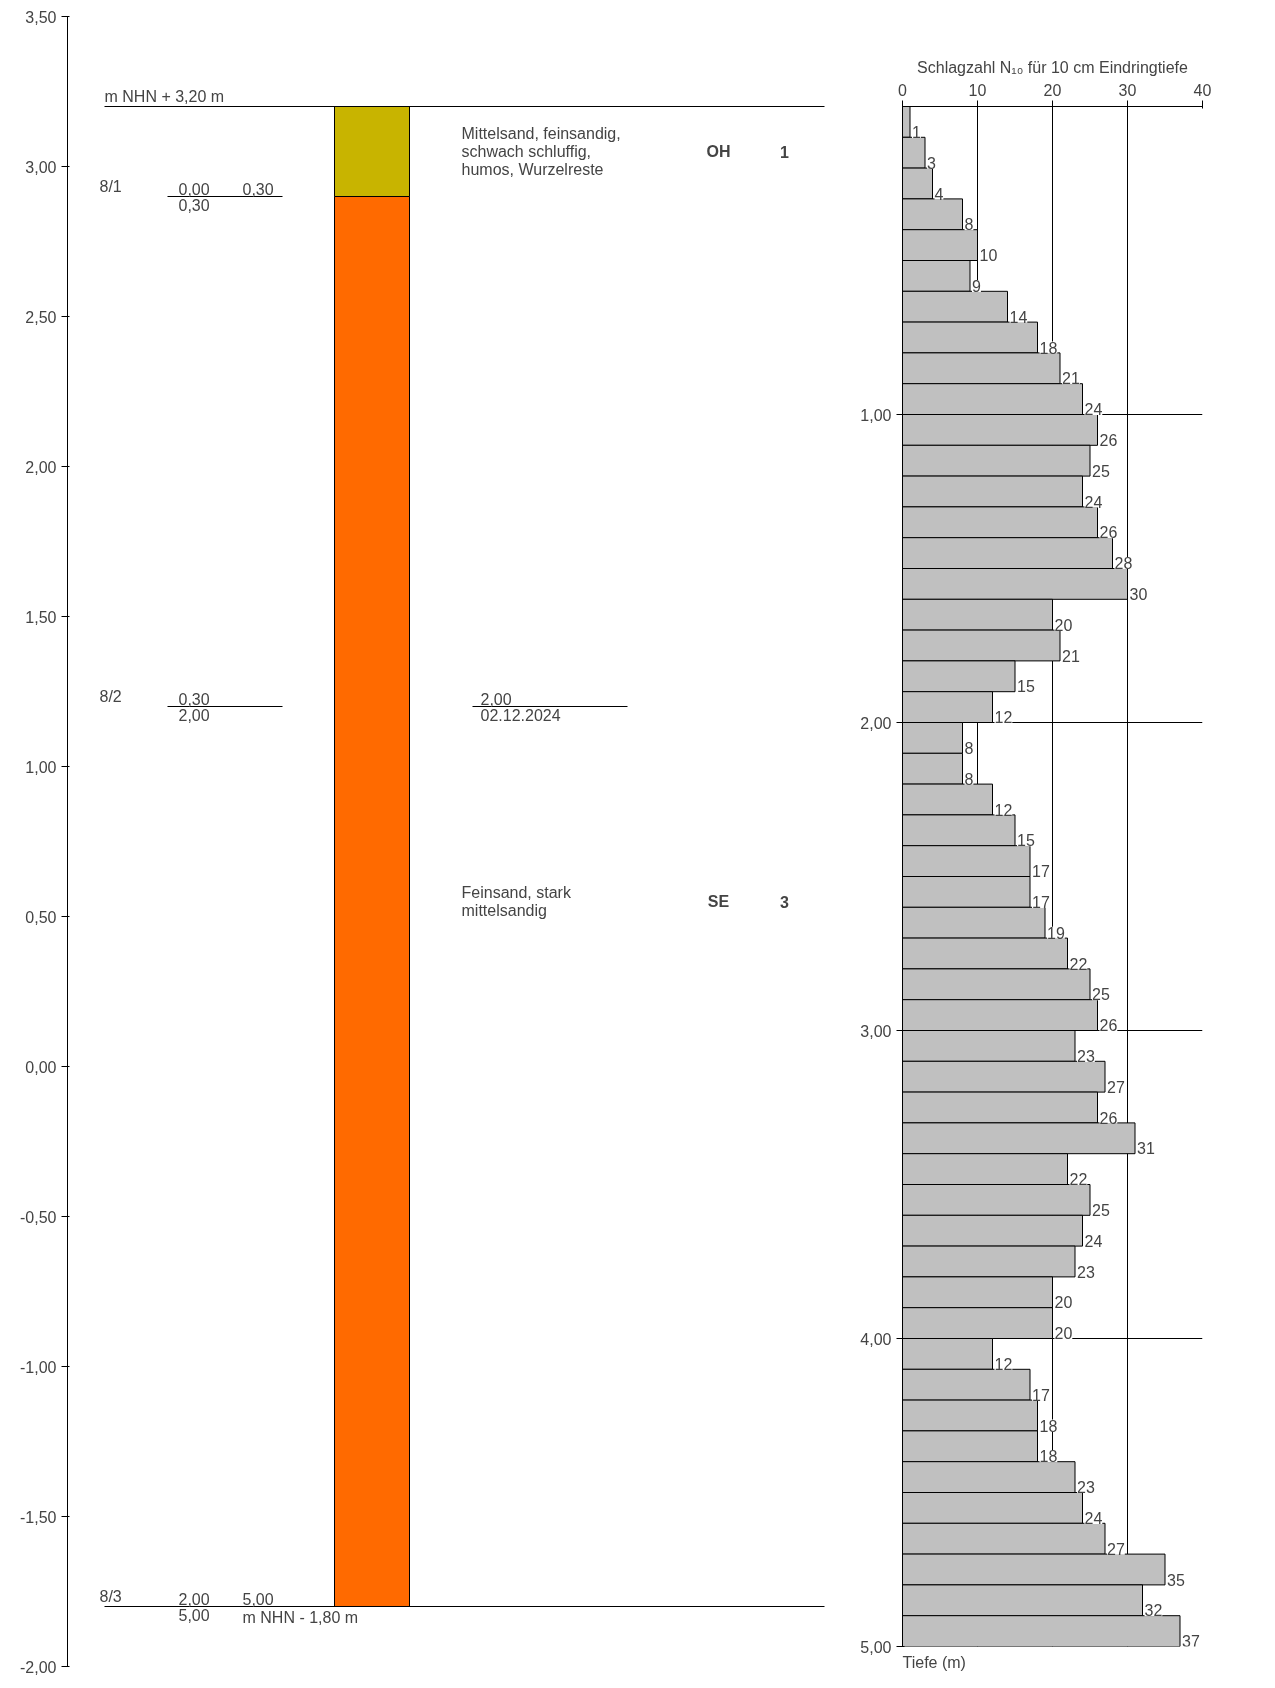  I want to click on x-tick-label: 30, so click(1127, 90).